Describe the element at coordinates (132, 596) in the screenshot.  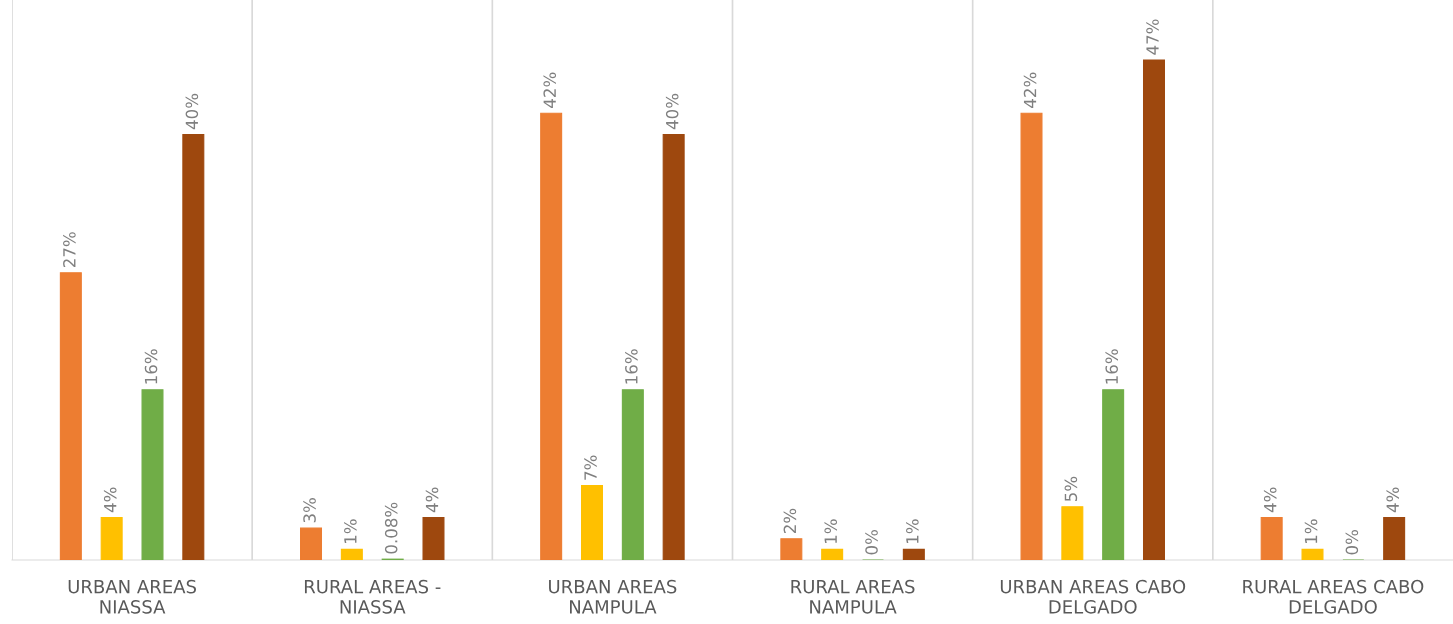
I see `x-tick-label: URBAN AREAS NIASSA` at that location.